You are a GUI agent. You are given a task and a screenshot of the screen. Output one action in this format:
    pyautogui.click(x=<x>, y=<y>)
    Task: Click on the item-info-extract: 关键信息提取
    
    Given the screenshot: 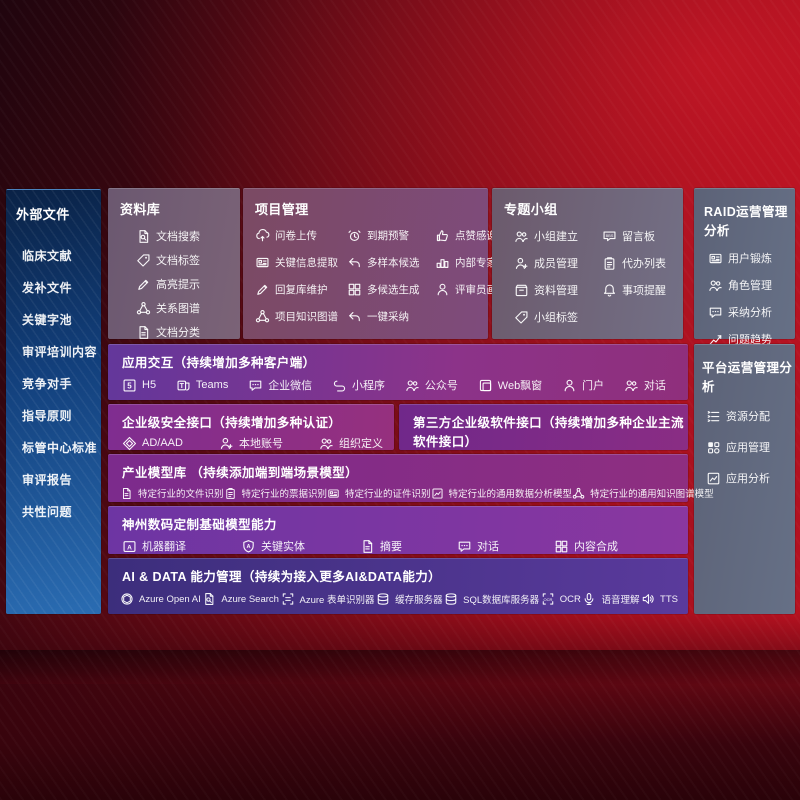 What is the action you would take?
    pyautogui.click(x=299, y=262)
    